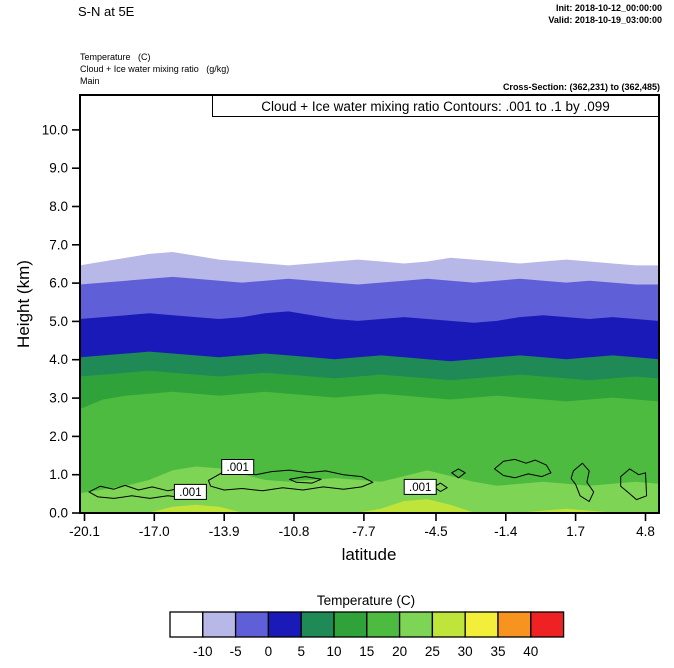  What do you see at coordinates (58, 513) in the screenshot?
I see `svg-text: 0.0` at bounding box center [58, 513].